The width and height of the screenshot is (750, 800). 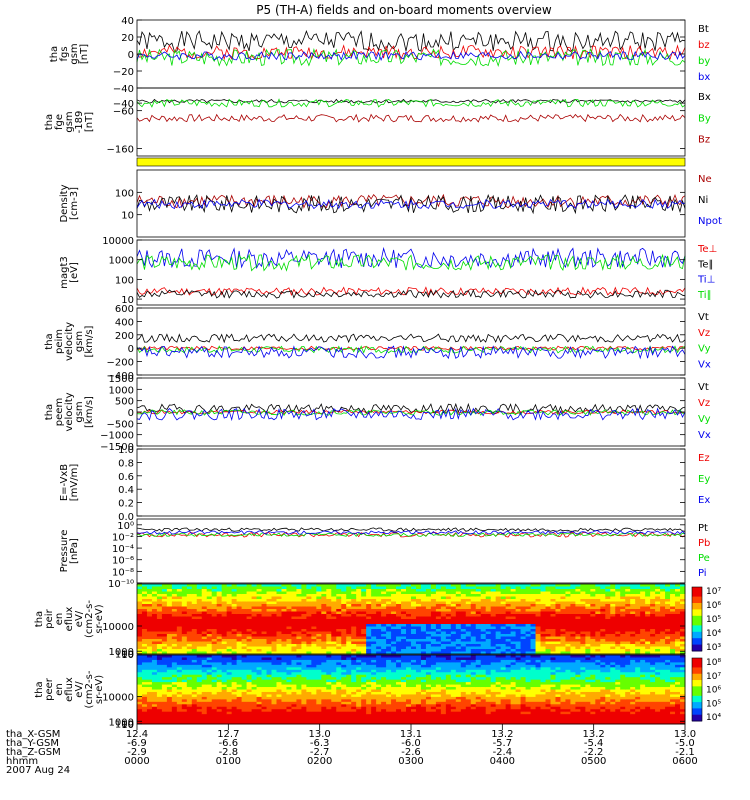 I want to click on legend-label-Vt: Vt, so click(x=703, y=387).